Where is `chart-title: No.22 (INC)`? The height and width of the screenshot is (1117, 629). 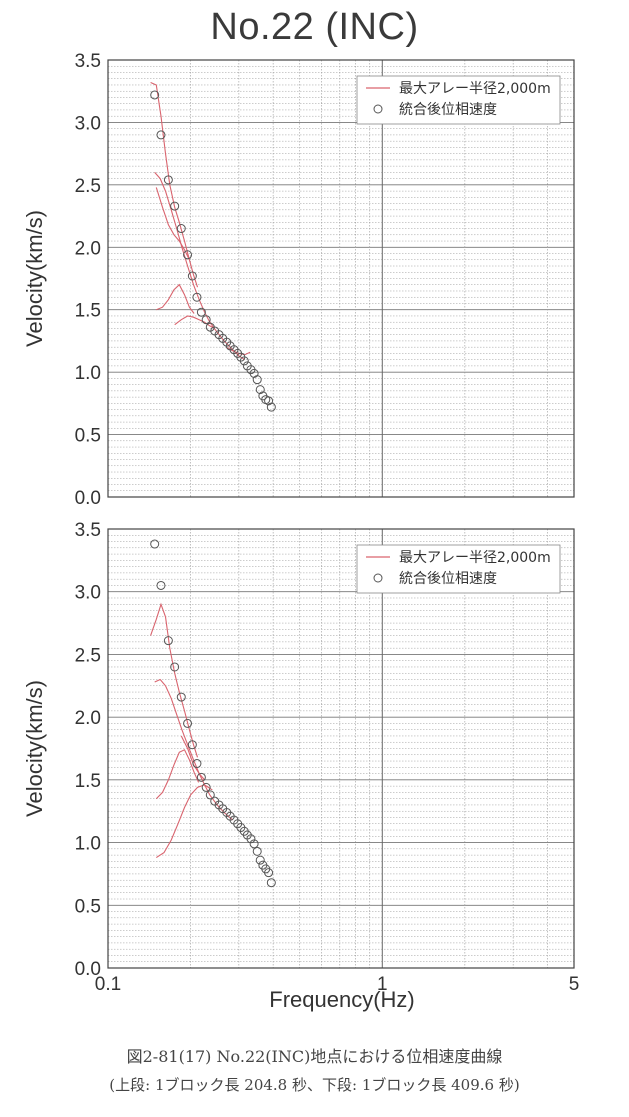 chart-title: No.22 (INC) is located at coordinates (314, 27).